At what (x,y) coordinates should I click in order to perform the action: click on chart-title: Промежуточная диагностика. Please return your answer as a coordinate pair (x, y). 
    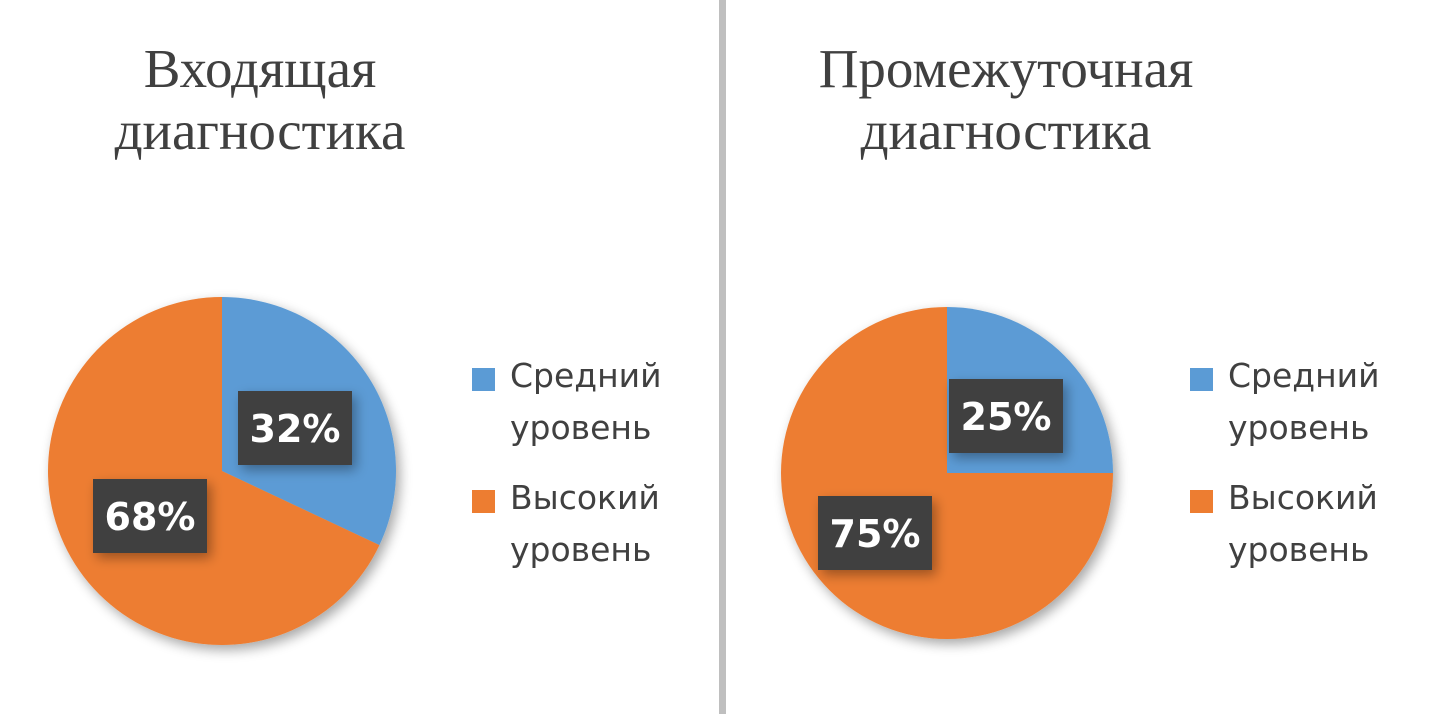
    Looking at the image, I should click on (1006, 100).